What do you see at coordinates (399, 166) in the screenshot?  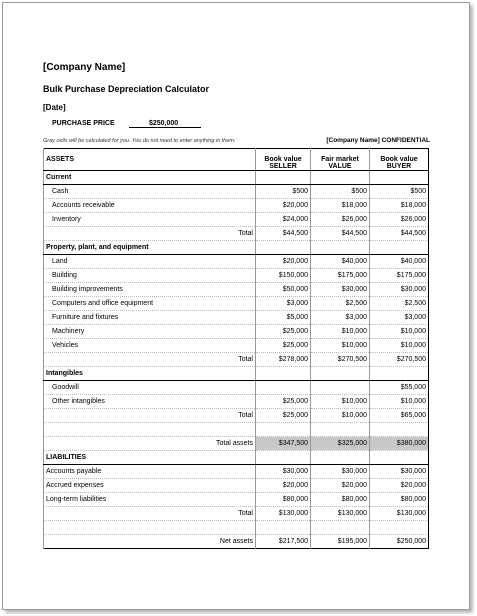 I see `header-text: BUYER` at bounding box center [399, 166].